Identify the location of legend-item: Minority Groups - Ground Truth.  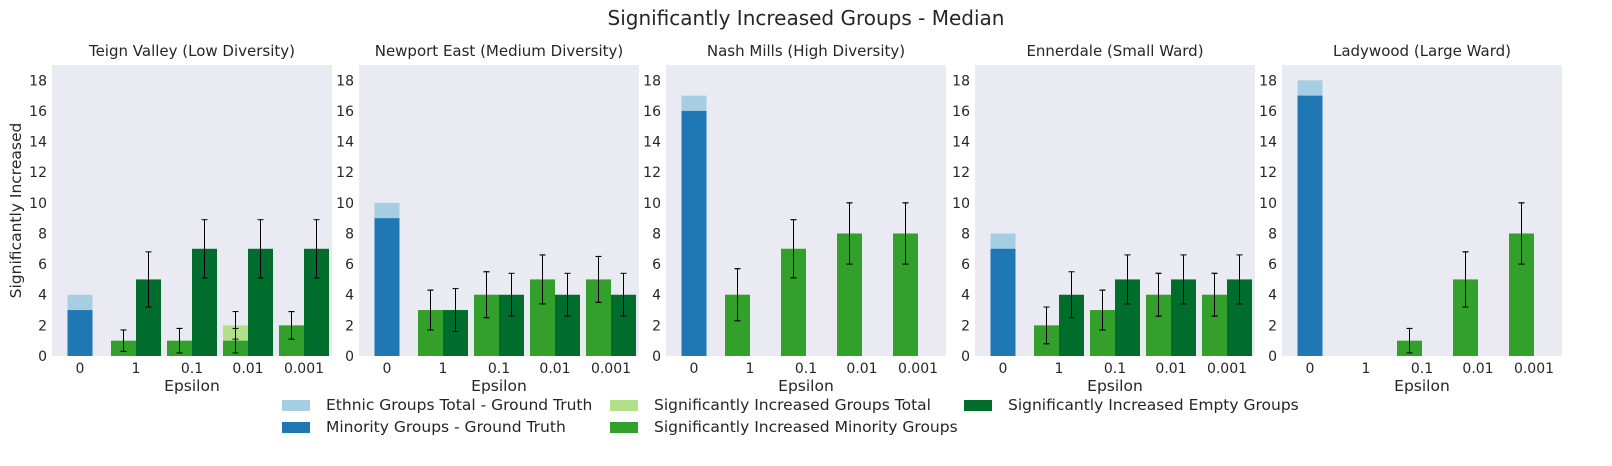
(424, 427).